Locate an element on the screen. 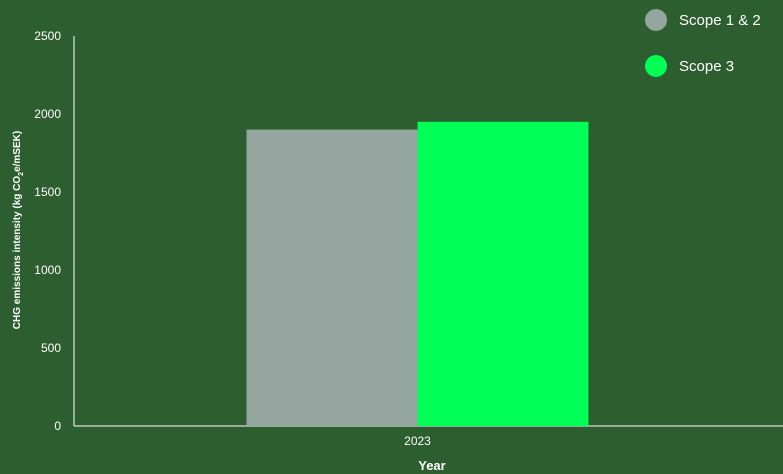  y-axis-title-subscript: 2 is located at coordinates (21, 174).